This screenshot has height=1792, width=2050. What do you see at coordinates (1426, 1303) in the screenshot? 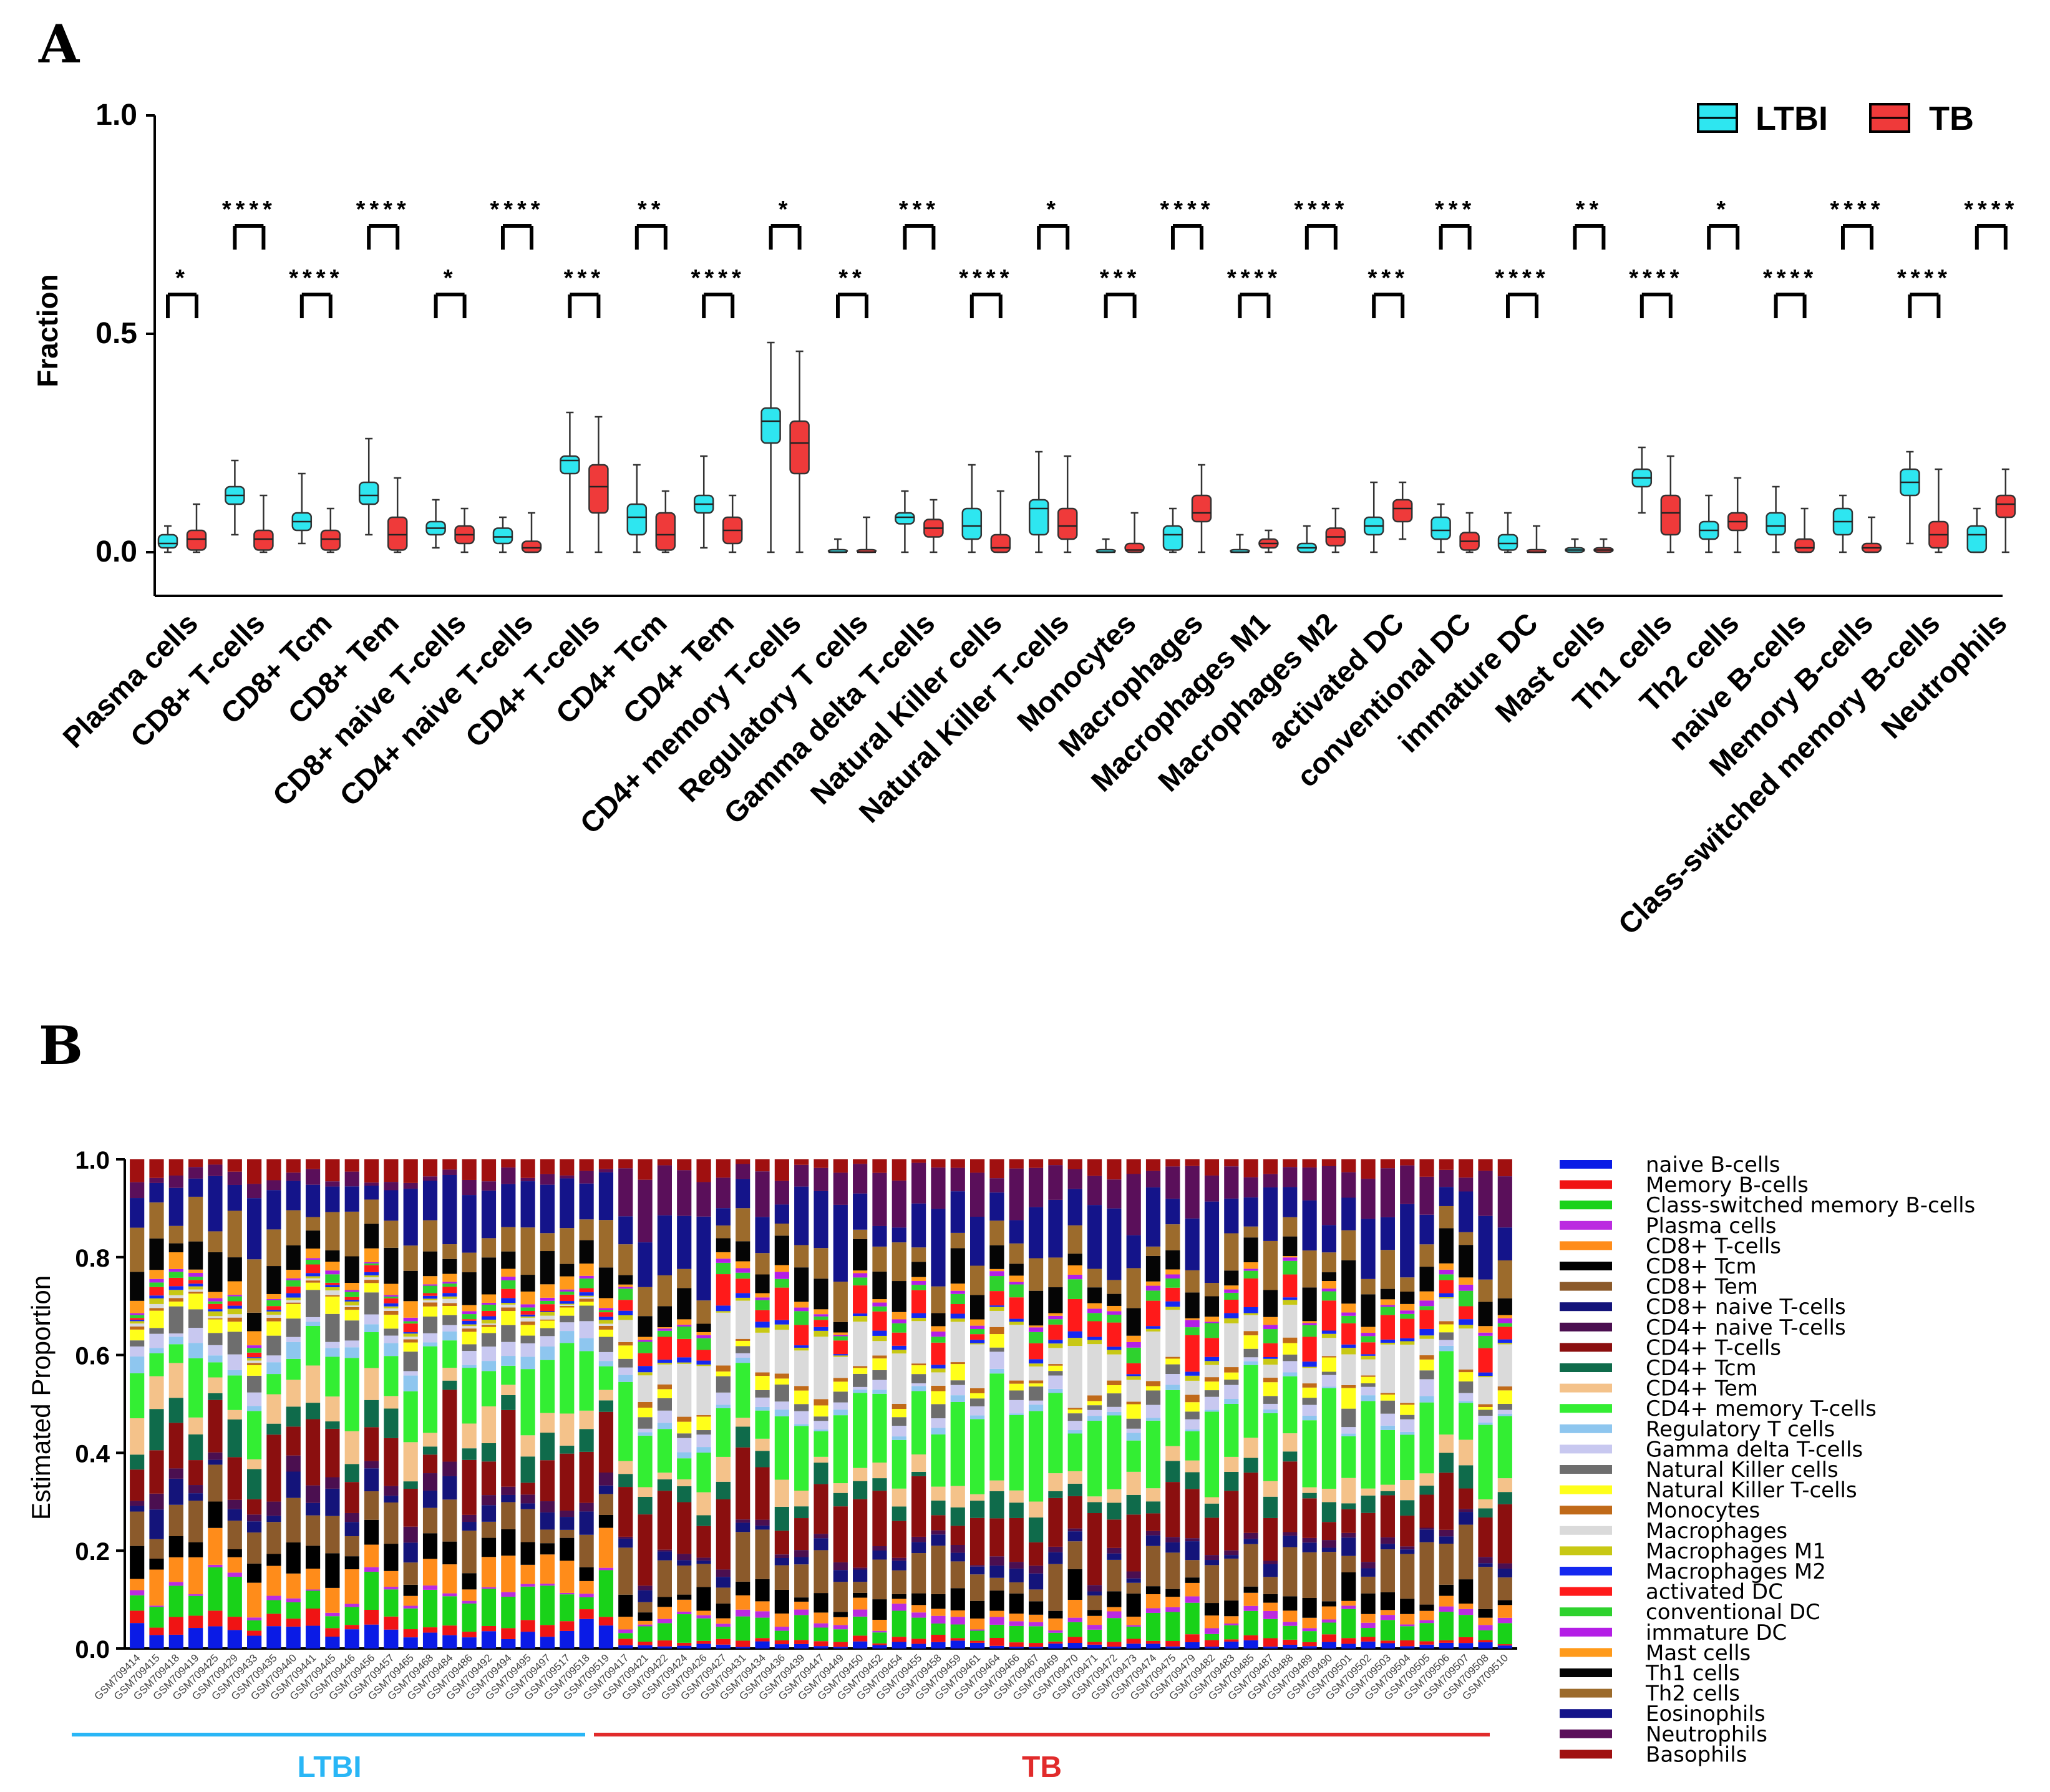
I see `bar-gsm709505-immature-dc` at bounding box center [1426, 1303].